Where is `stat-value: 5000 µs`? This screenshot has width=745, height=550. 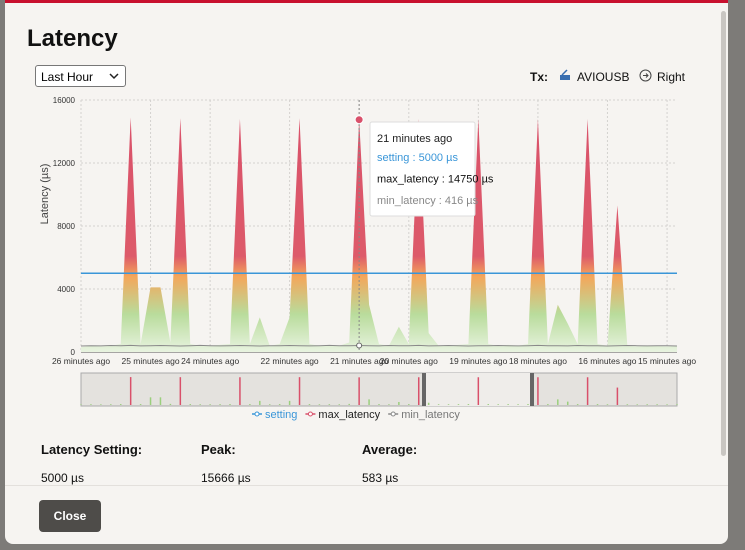 stat-value: 5000 µs is located at coordinates (62, 478).